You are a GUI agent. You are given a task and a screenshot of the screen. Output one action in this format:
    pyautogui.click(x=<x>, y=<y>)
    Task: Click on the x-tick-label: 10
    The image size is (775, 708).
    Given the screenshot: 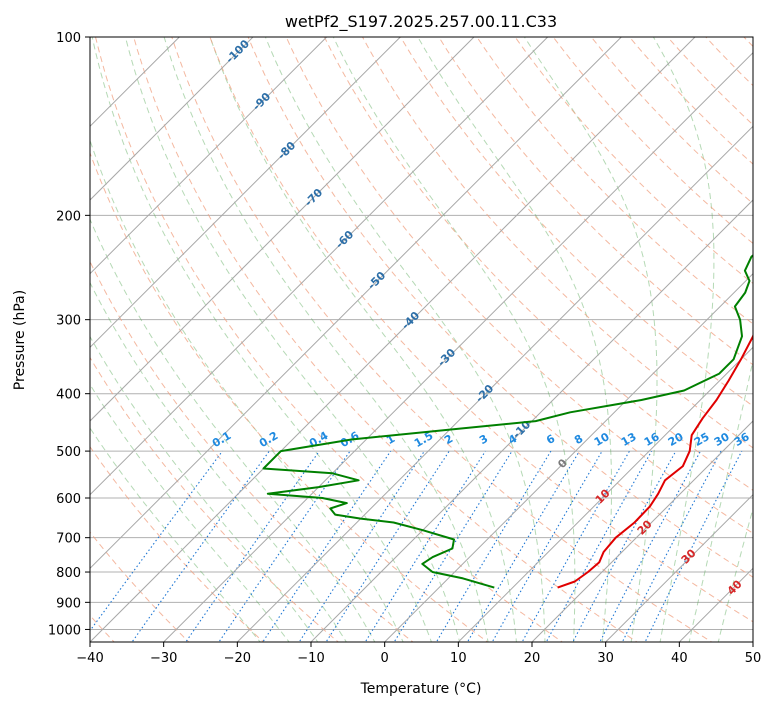 What is the action you would take?
    pyautogui.click(x=458, y=658)
    